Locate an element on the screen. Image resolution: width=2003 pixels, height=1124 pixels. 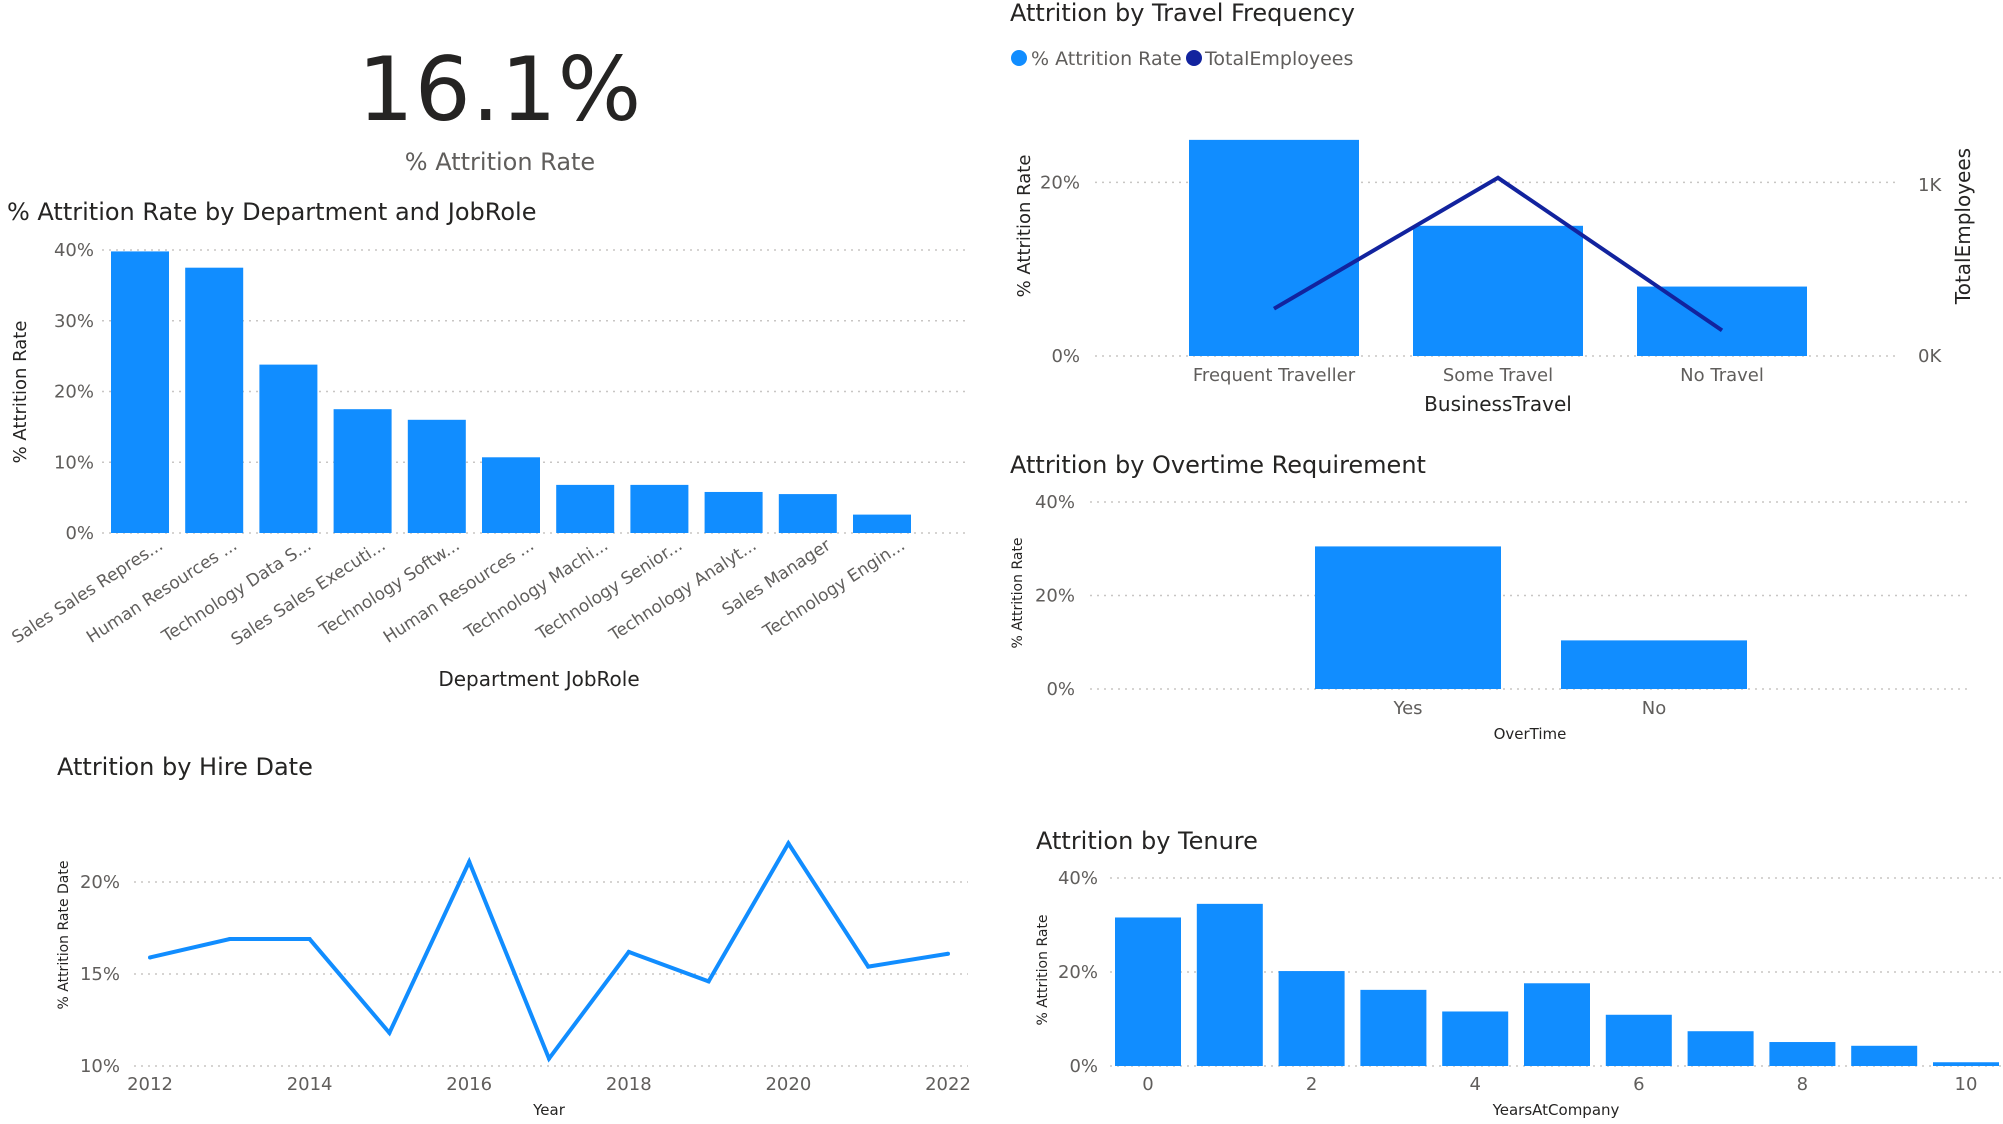
travel-xtick-label: Frequent Traveller is located at coordinates (1274, 375).